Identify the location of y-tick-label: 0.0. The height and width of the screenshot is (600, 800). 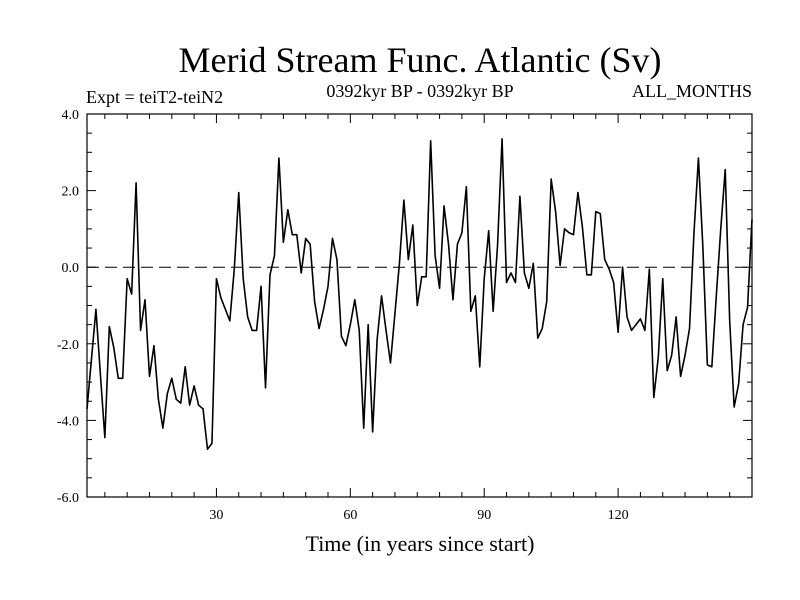
(71, 268).